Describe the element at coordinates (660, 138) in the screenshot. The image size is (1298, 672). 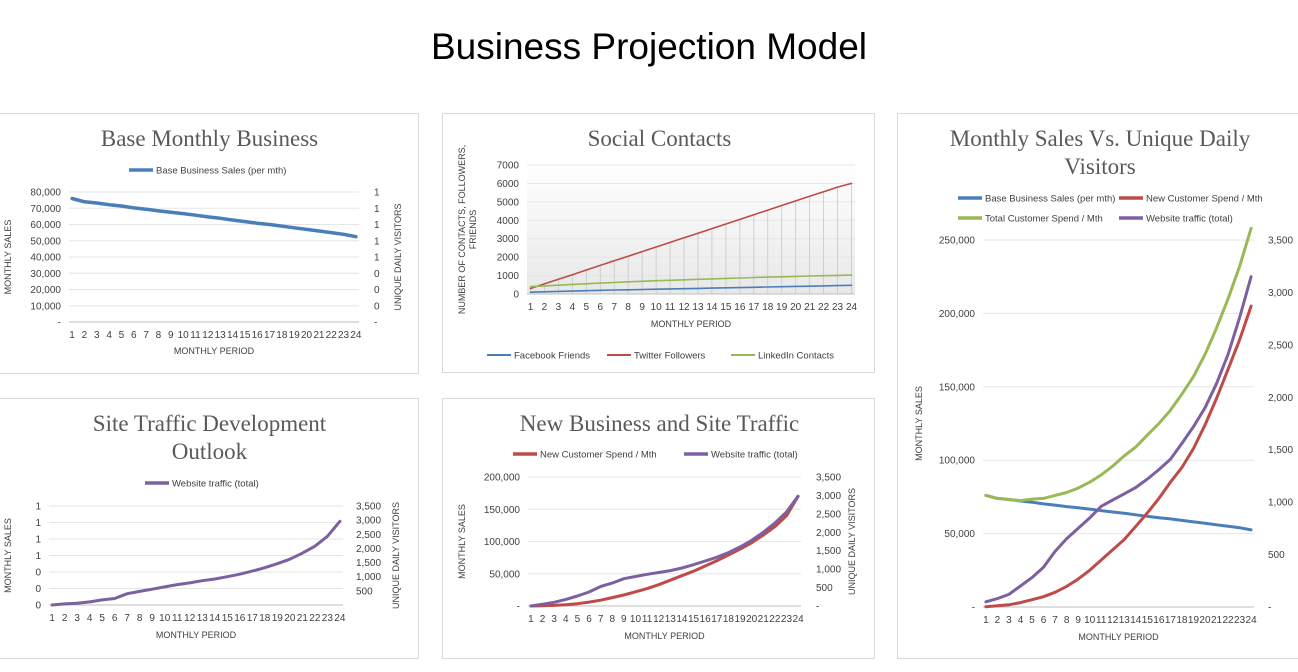
I see `chart-title: Social Contacts` at that location.